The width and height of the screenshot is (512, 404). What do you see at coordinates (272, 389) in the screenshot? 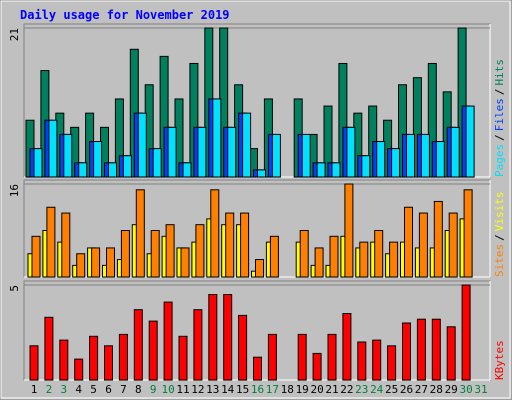
I see `x-tick-label: 17` at bounding box center [272, 389].